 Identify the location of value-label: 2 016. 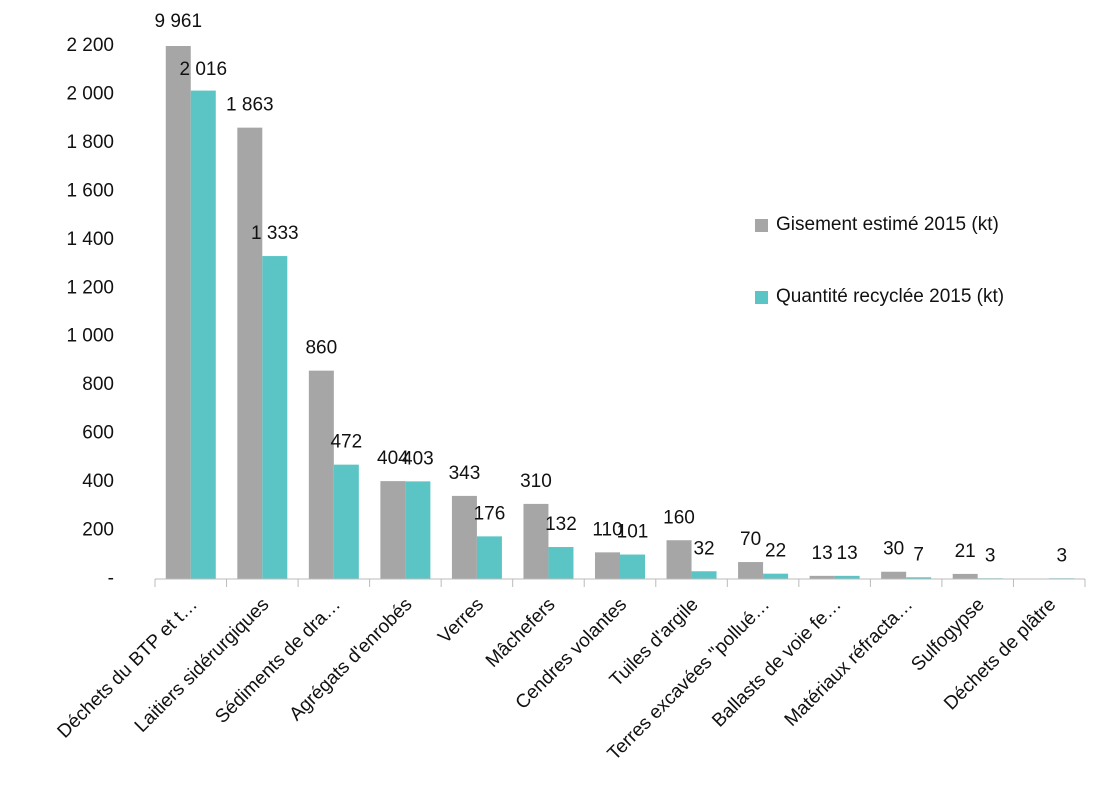
(203, 69).